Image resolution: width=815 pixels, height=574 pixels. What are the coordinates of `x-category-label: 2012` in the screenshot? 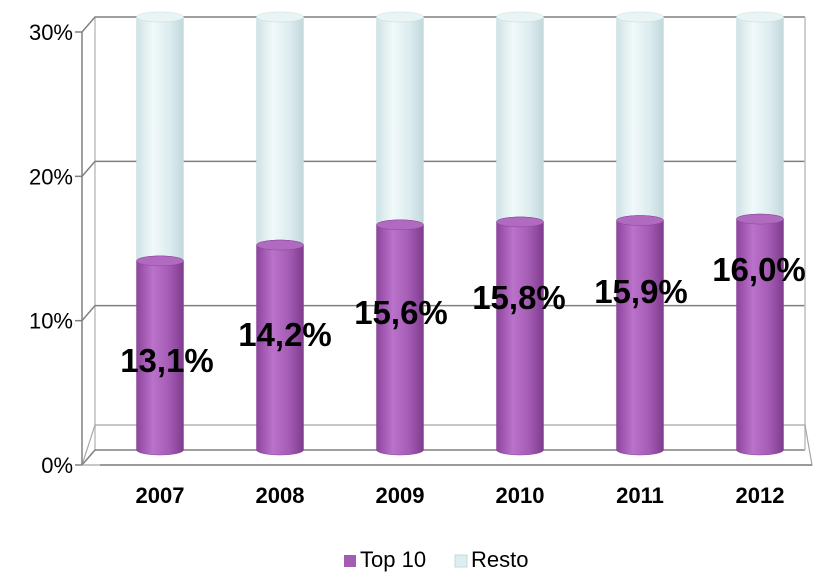 It's located at (760, 495).